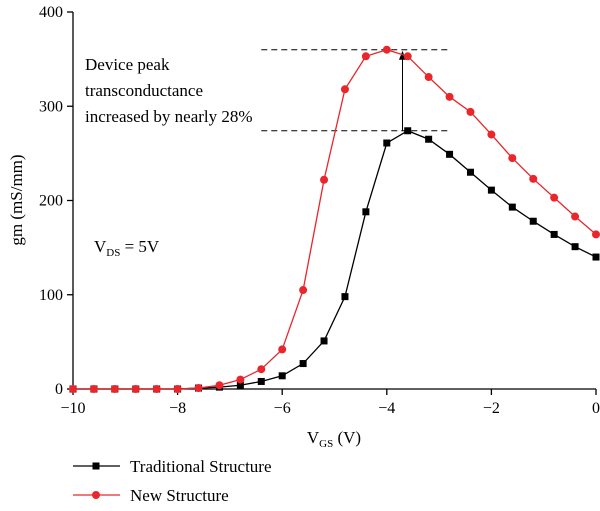 The height and width of the screenshot is (511, 600). I want to click on x-axis-title: VGS (V), so click(334, 439).